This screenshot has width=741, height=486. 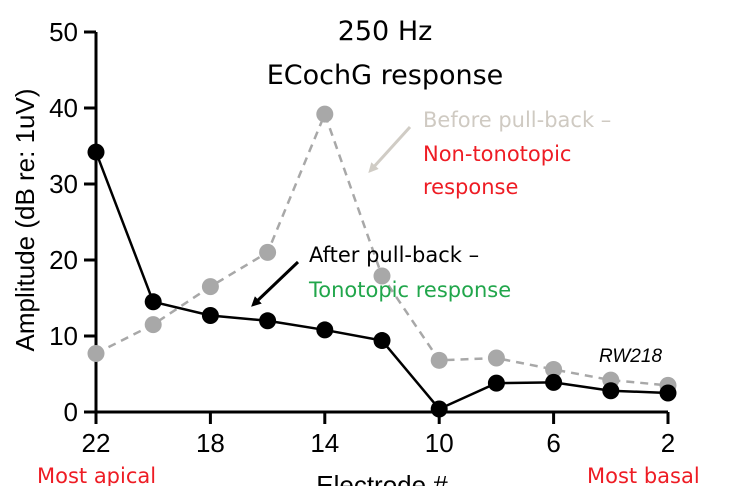 I want to click on x-axis-title: Electrode #, so click(x=382, y=478).